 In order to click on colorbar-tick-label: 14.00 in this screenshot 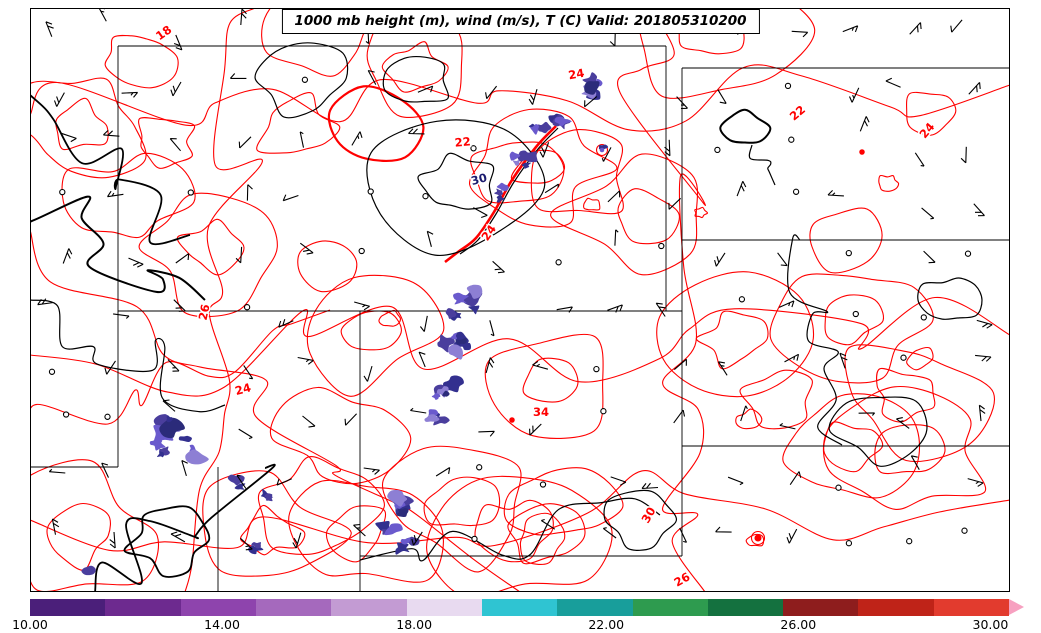, I will do `click(222, 624)`.